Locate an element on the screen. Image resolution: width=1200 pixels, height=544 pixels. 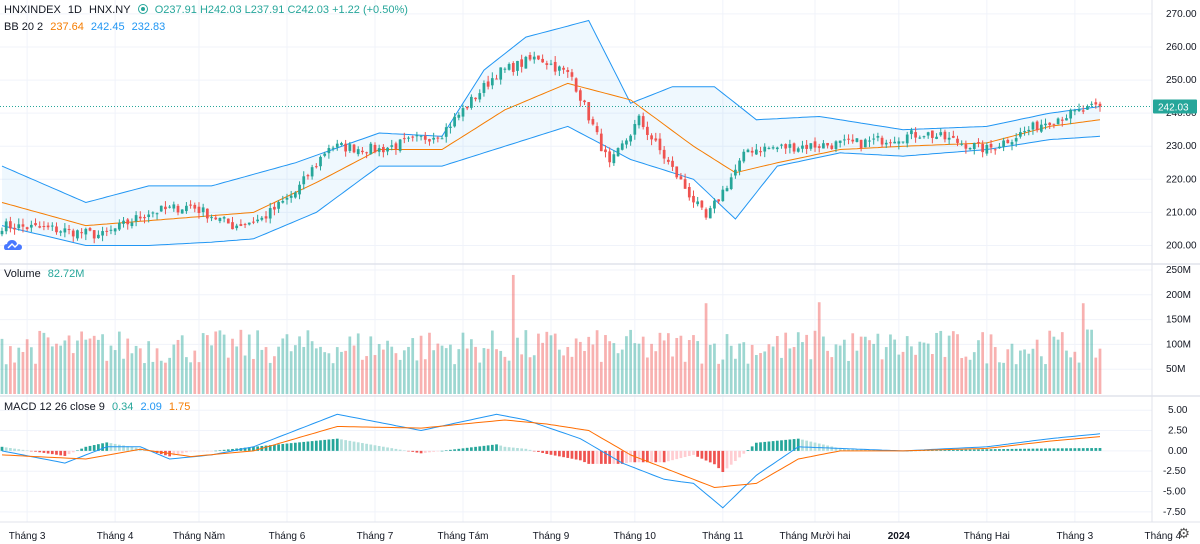
bb-upper-value: 242.45 is located at coordinates (107, 27).